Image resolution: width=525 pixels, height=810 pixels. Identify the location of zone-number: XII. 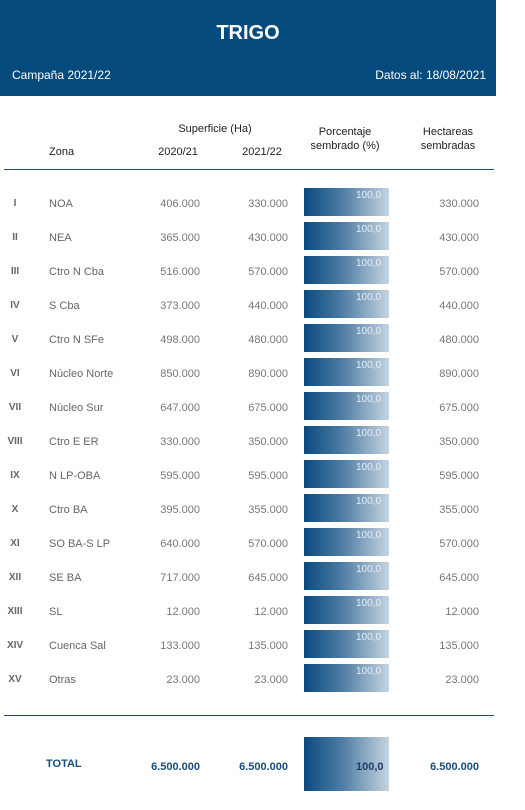
(15, 577).